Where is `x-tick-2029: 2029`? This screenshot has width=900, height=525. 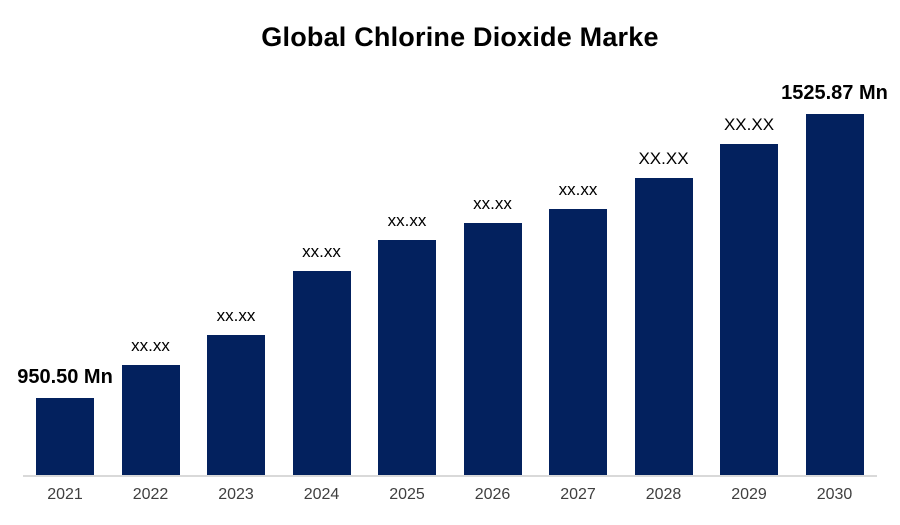
x-tick-2029: 2029 is located at coordinates (749, 494).